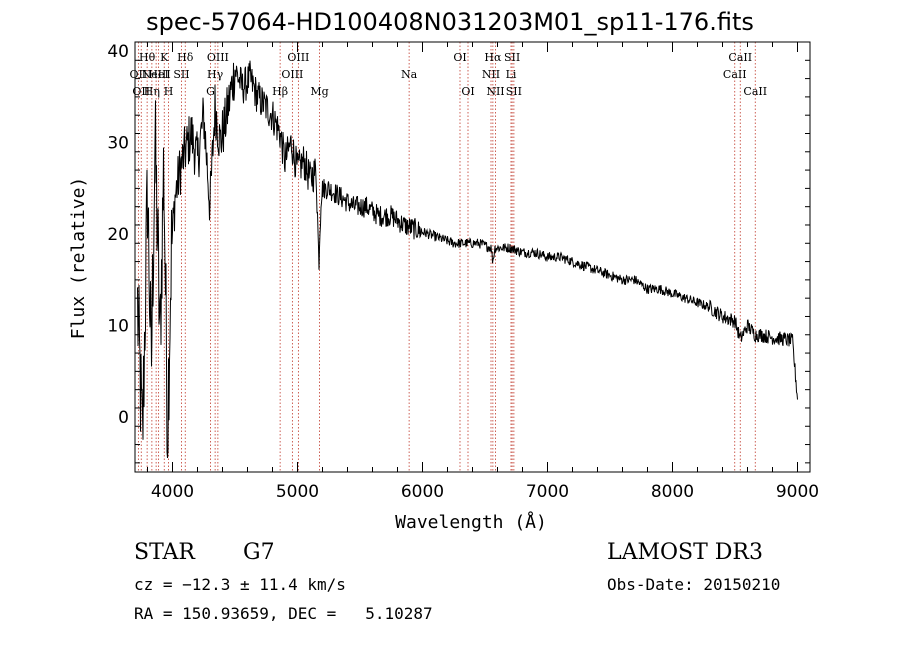 The width and height of the screenshot is (900, 649). What do you see at coordinates (164, 57) in the screenshot?
I see `line-label: K` at bounding box center [164, 57].